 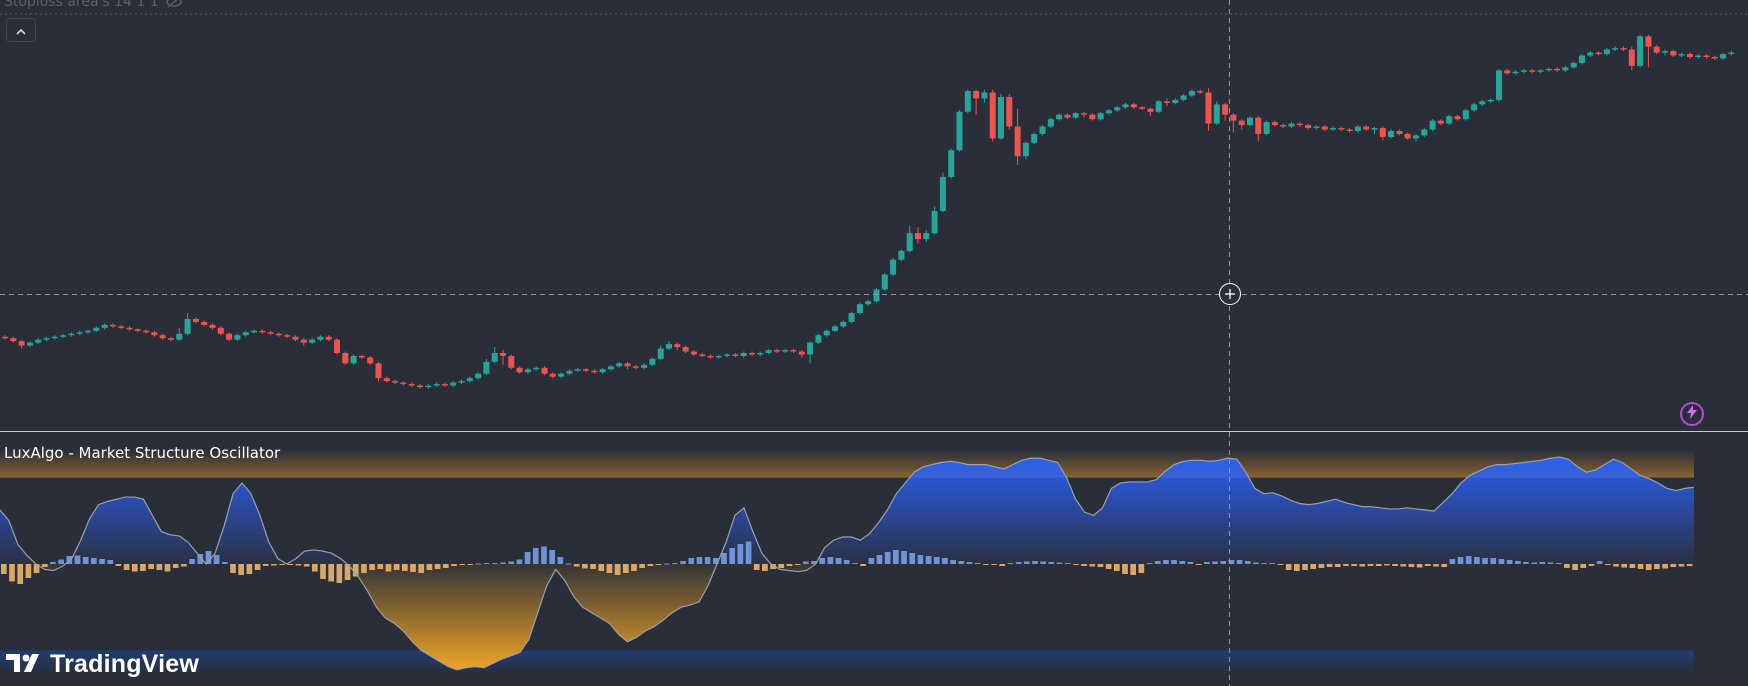 What do you see at coordinates (1692, 414) in the screenshot?
I see `alert-button` at bounding box center [1692, 414].